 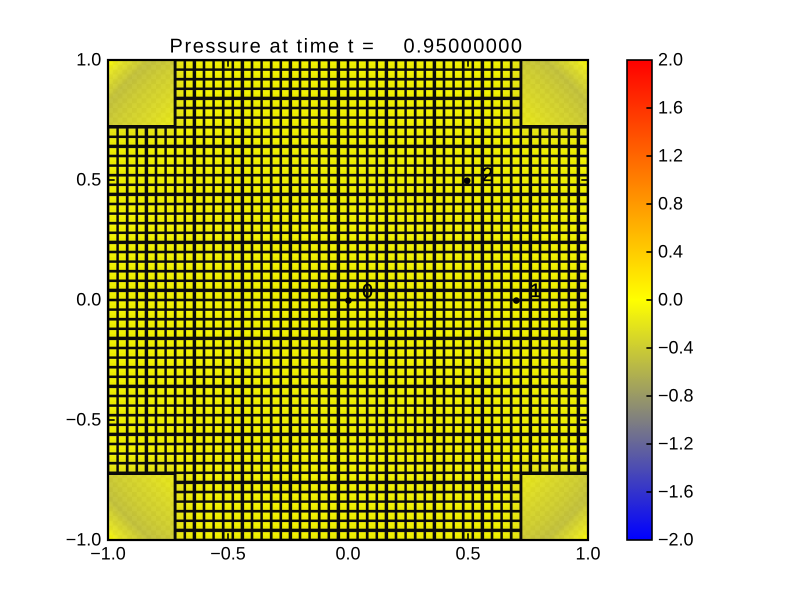 What do you see at coordinates (670, 60) in the screenshot?
I see `svg-text: 2.0` at bounding box center [670, 60].